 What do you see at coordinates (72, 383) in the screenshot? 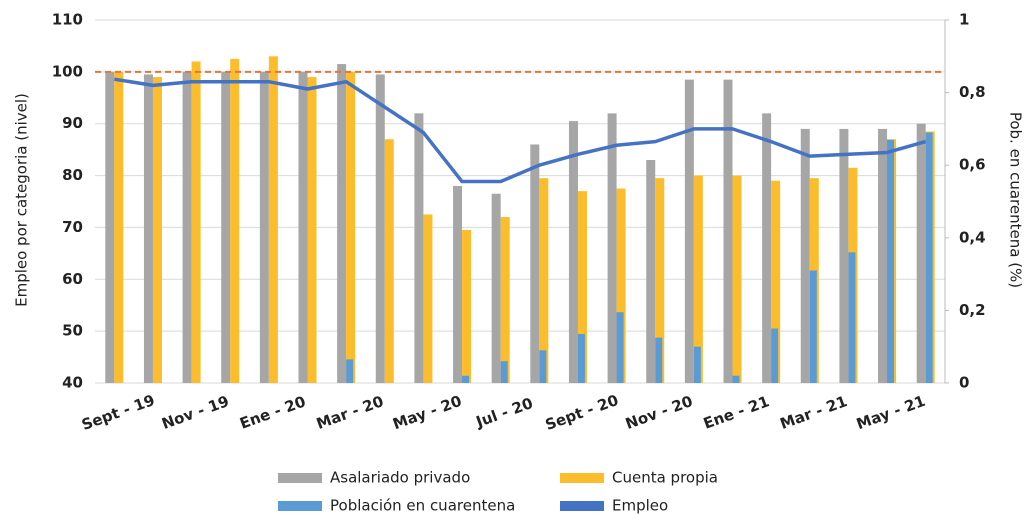
I see `y-tick-label: 40` at bounding box center [72, 383].